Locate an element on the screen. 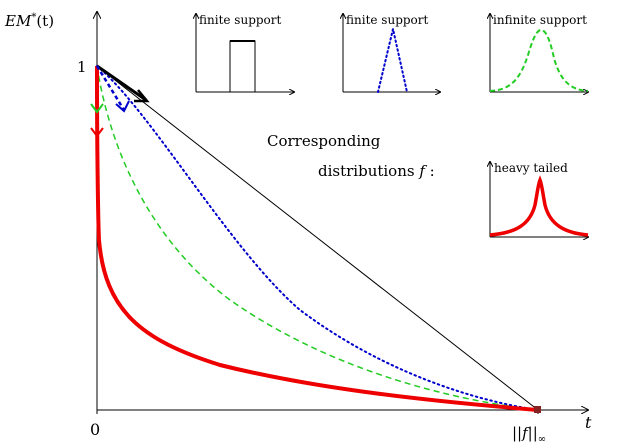 Image resolution: width=624 pixels, height=442 pixels. inset-heavy-tailed: heavy tailed is located at coordinates (539, 199).